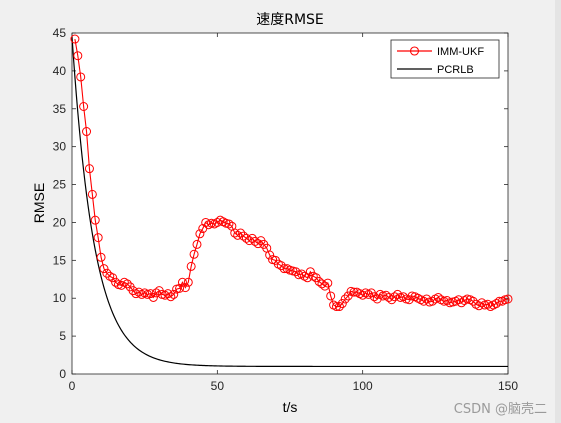 This screenshot has width=561, height=423. Describe the element at coordinates (290, 20) in the screenshot. I see `chart-title: 速度RMSE` at that location.